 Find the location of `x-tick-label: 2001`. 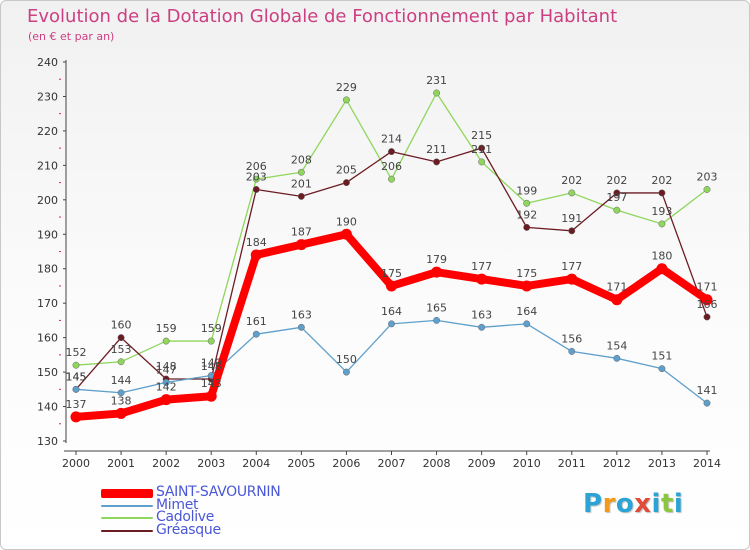

x-tick-label: 2001 is located at coordinates (121, 463).